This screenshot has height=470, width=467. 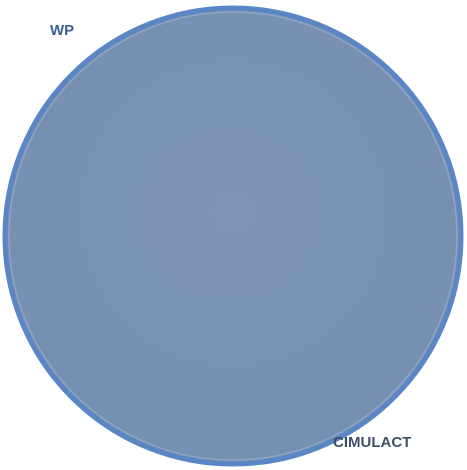 What do you see at coordinates (62, 30) in the screenshot?
I see `label-wp: WP` at bounding box center [62, 30].